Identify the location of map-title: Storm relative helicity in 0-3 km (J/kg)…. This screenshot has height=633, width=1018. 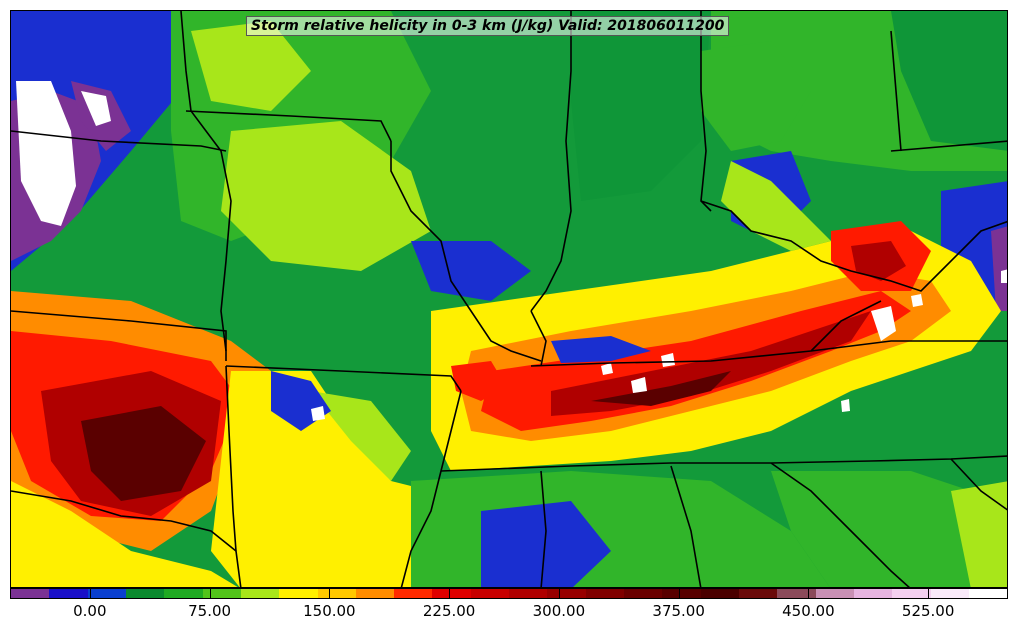
(488, 26).